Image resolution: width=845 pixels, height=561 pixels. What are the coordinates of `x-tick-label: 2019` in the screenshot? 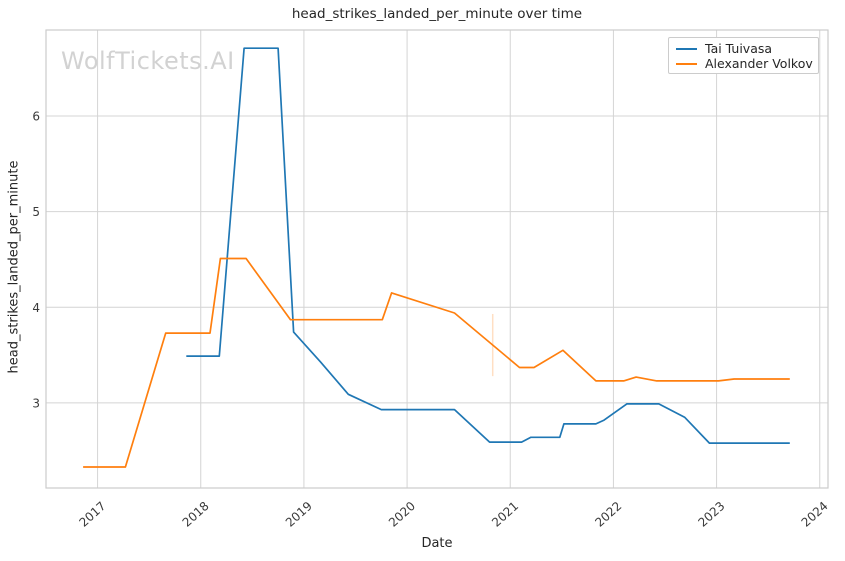 It's located at (299, 514).